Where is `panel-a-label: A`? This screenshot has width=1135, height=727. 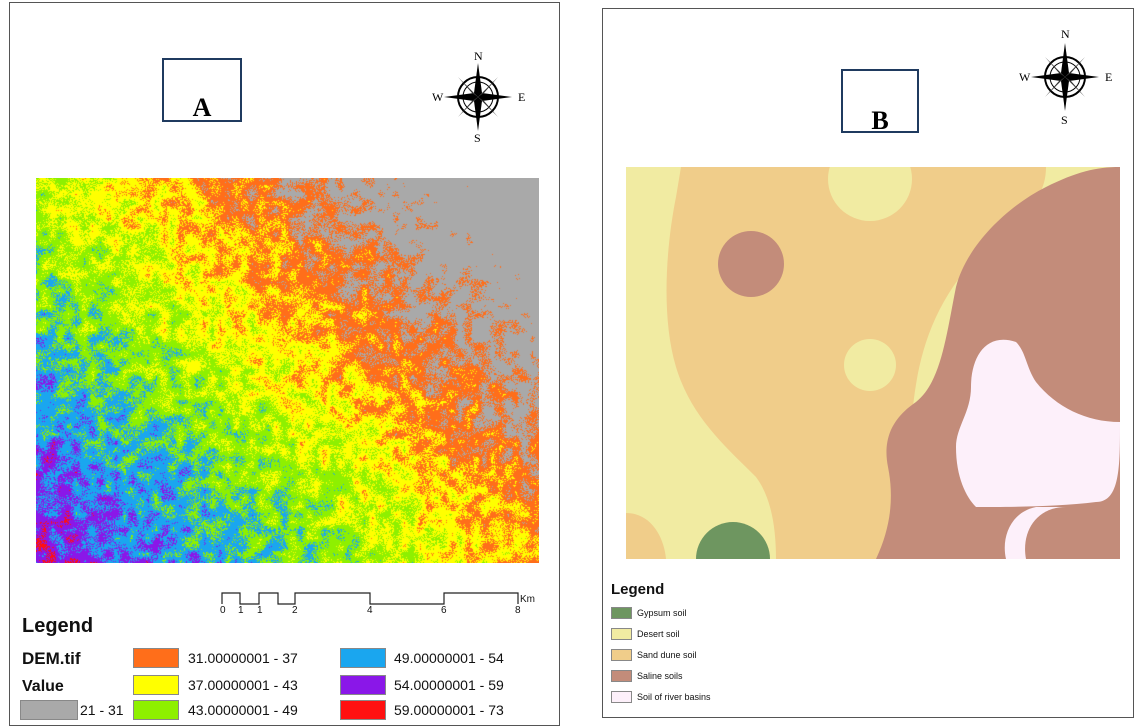
panel-a-label: A is located at coordinates (202, 90).